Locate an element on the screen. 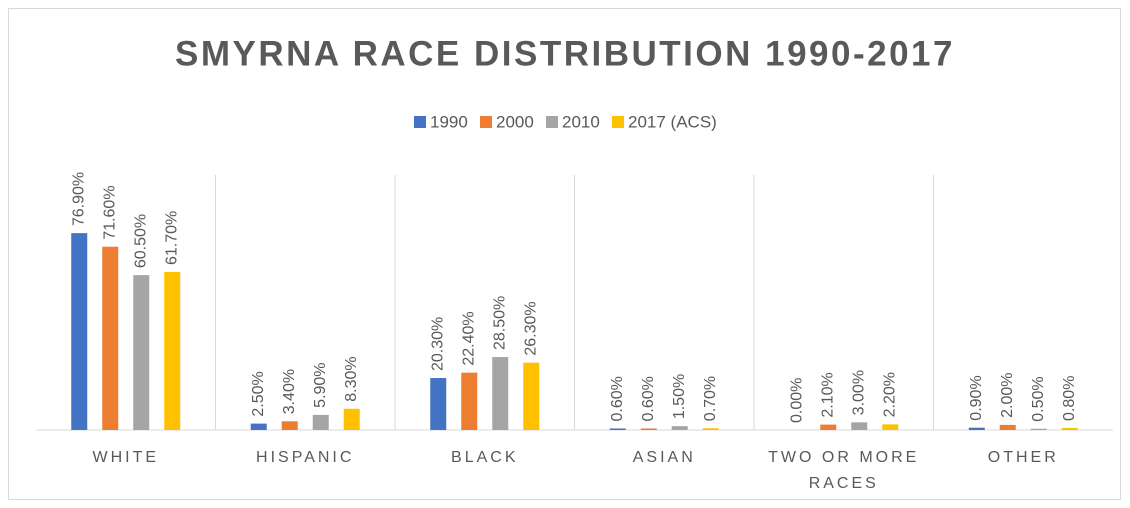  x-tick-label: TWO OR MORE RACES is located at coordinates (844, 470).